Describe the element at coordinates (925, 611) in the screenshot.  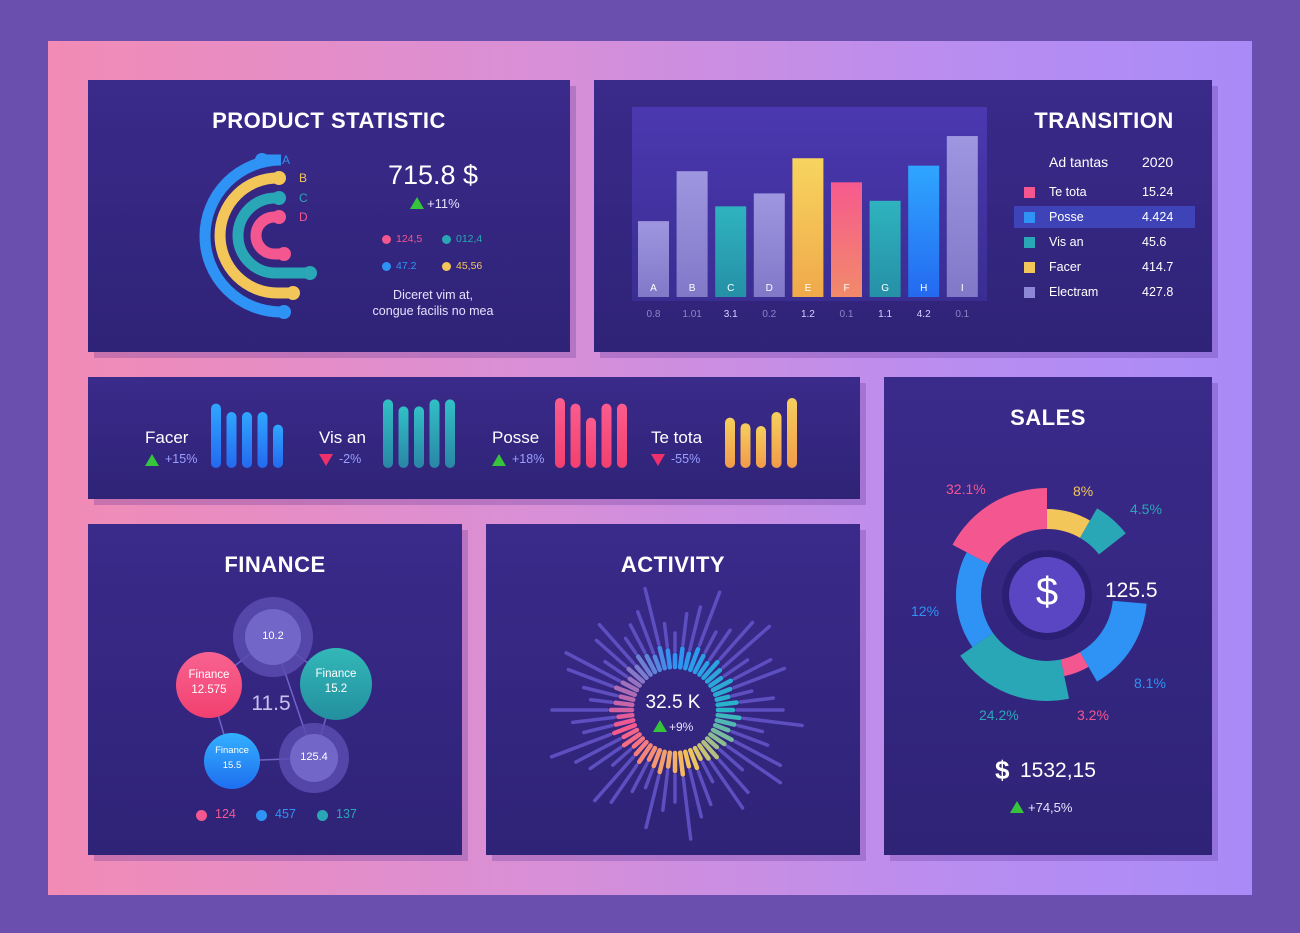
I see `sales-segment-label: 12%` at that location.